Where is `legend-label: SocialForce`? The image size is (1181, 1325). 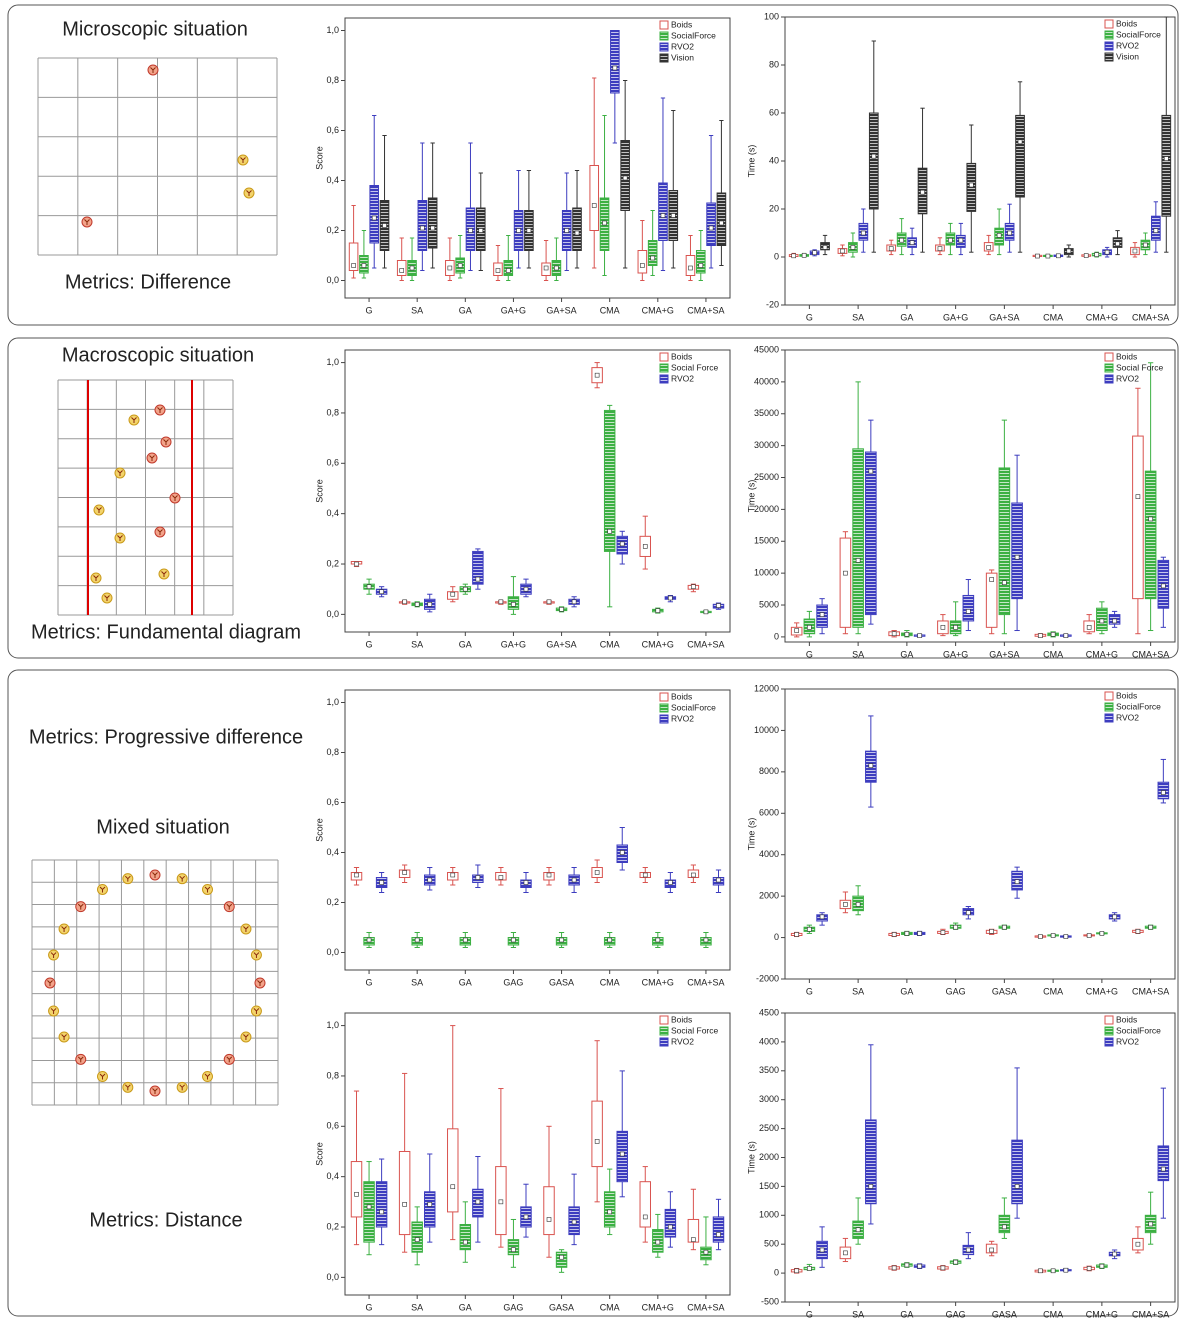
legend-label: SocialForce is located at coordinates (1138, 706).